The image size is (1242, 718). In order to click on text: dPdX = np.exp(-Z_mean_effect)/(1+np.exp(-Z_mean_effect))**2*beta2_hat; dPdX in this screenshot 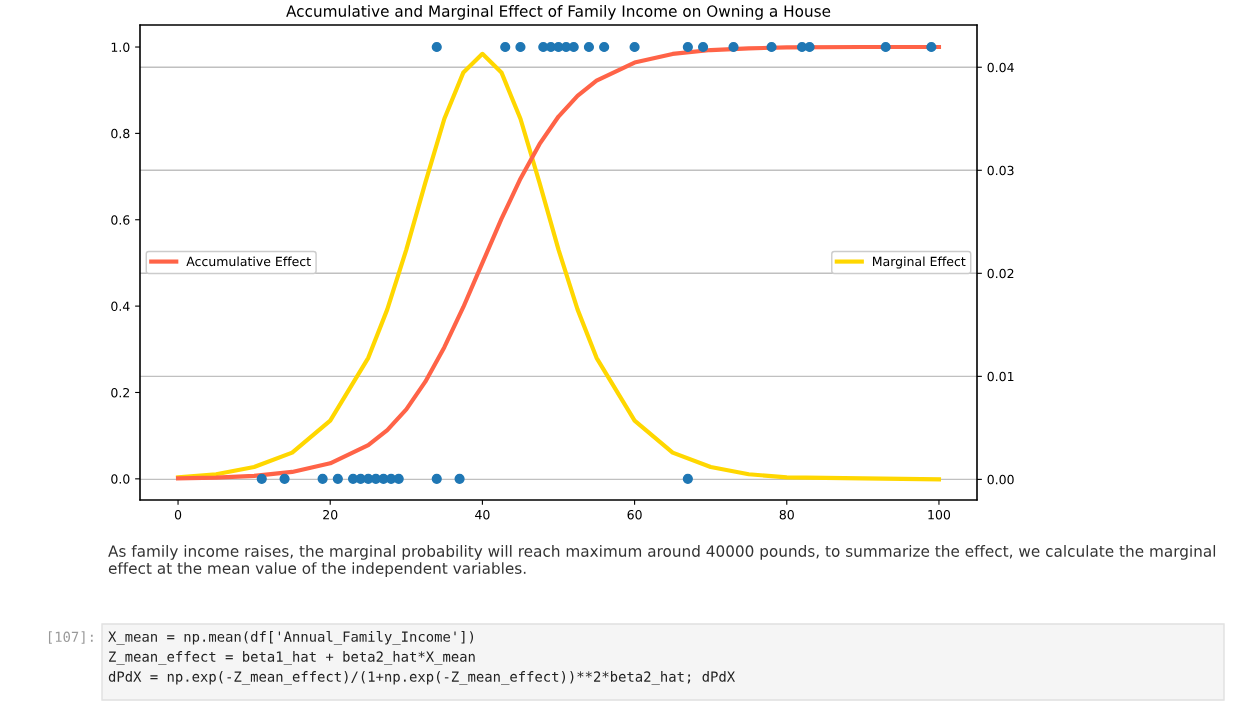, I will do `click(422, 678)`.